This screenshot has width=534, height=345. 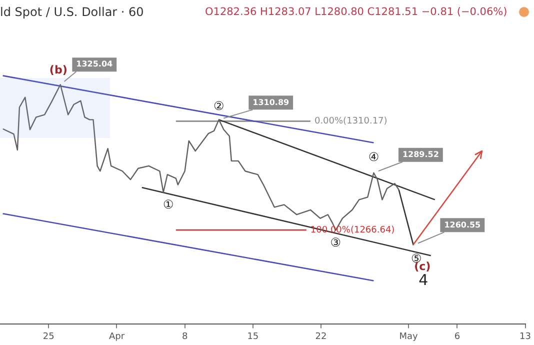 I want to click on x-tick-label: 13, so click(x=525, y=337).